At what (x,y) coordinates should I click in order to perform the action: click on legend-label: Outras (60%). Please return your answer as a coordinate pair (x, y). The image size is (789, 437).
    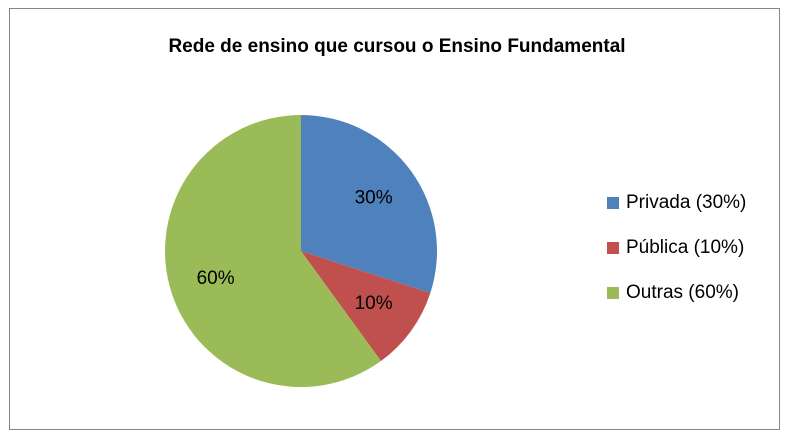
    Looking at the image, I should click on (682, 292).